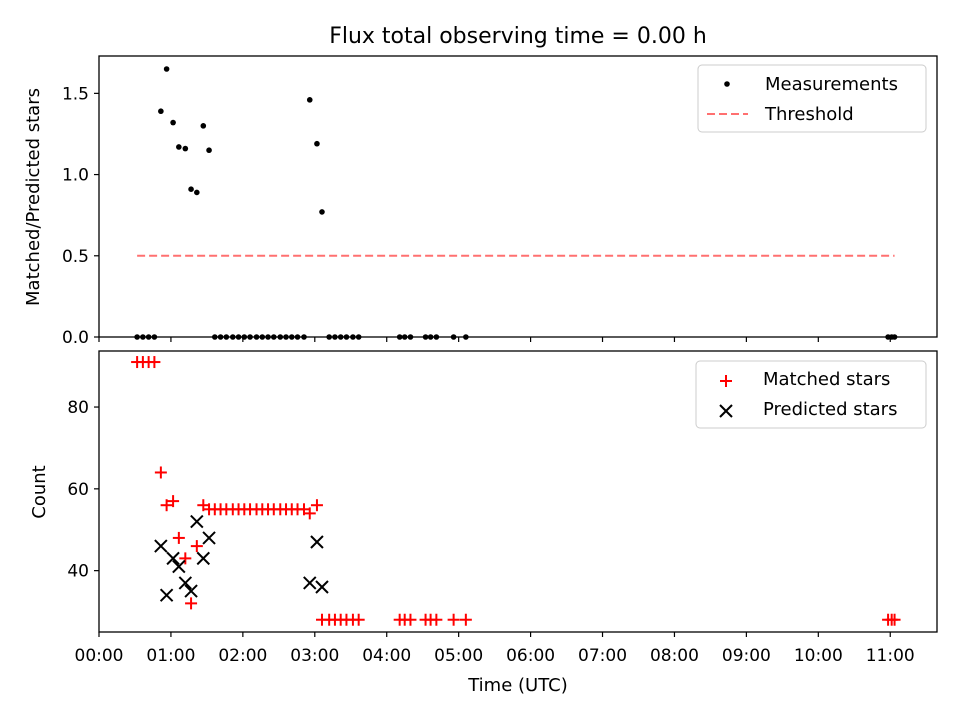  Describe the element at coordinates (75, 257) in the screenshot. I see `y-tick-label: 0.5` at that location.